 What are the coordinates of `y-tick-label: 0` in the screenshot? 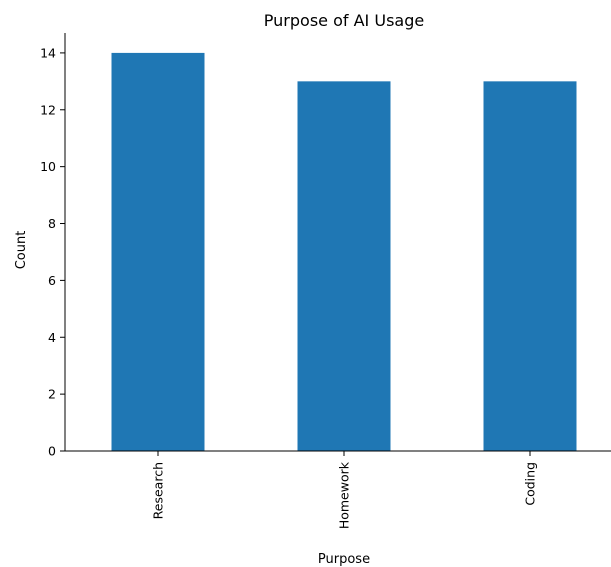 It's located at (52, 451).